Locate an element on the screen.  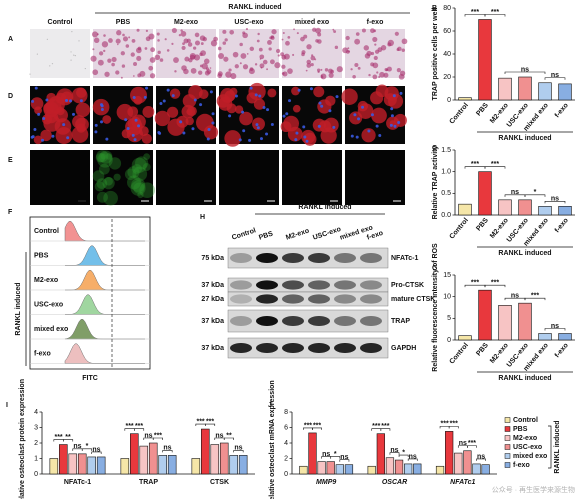
panel-label: D is located at coordinates (10, 96).